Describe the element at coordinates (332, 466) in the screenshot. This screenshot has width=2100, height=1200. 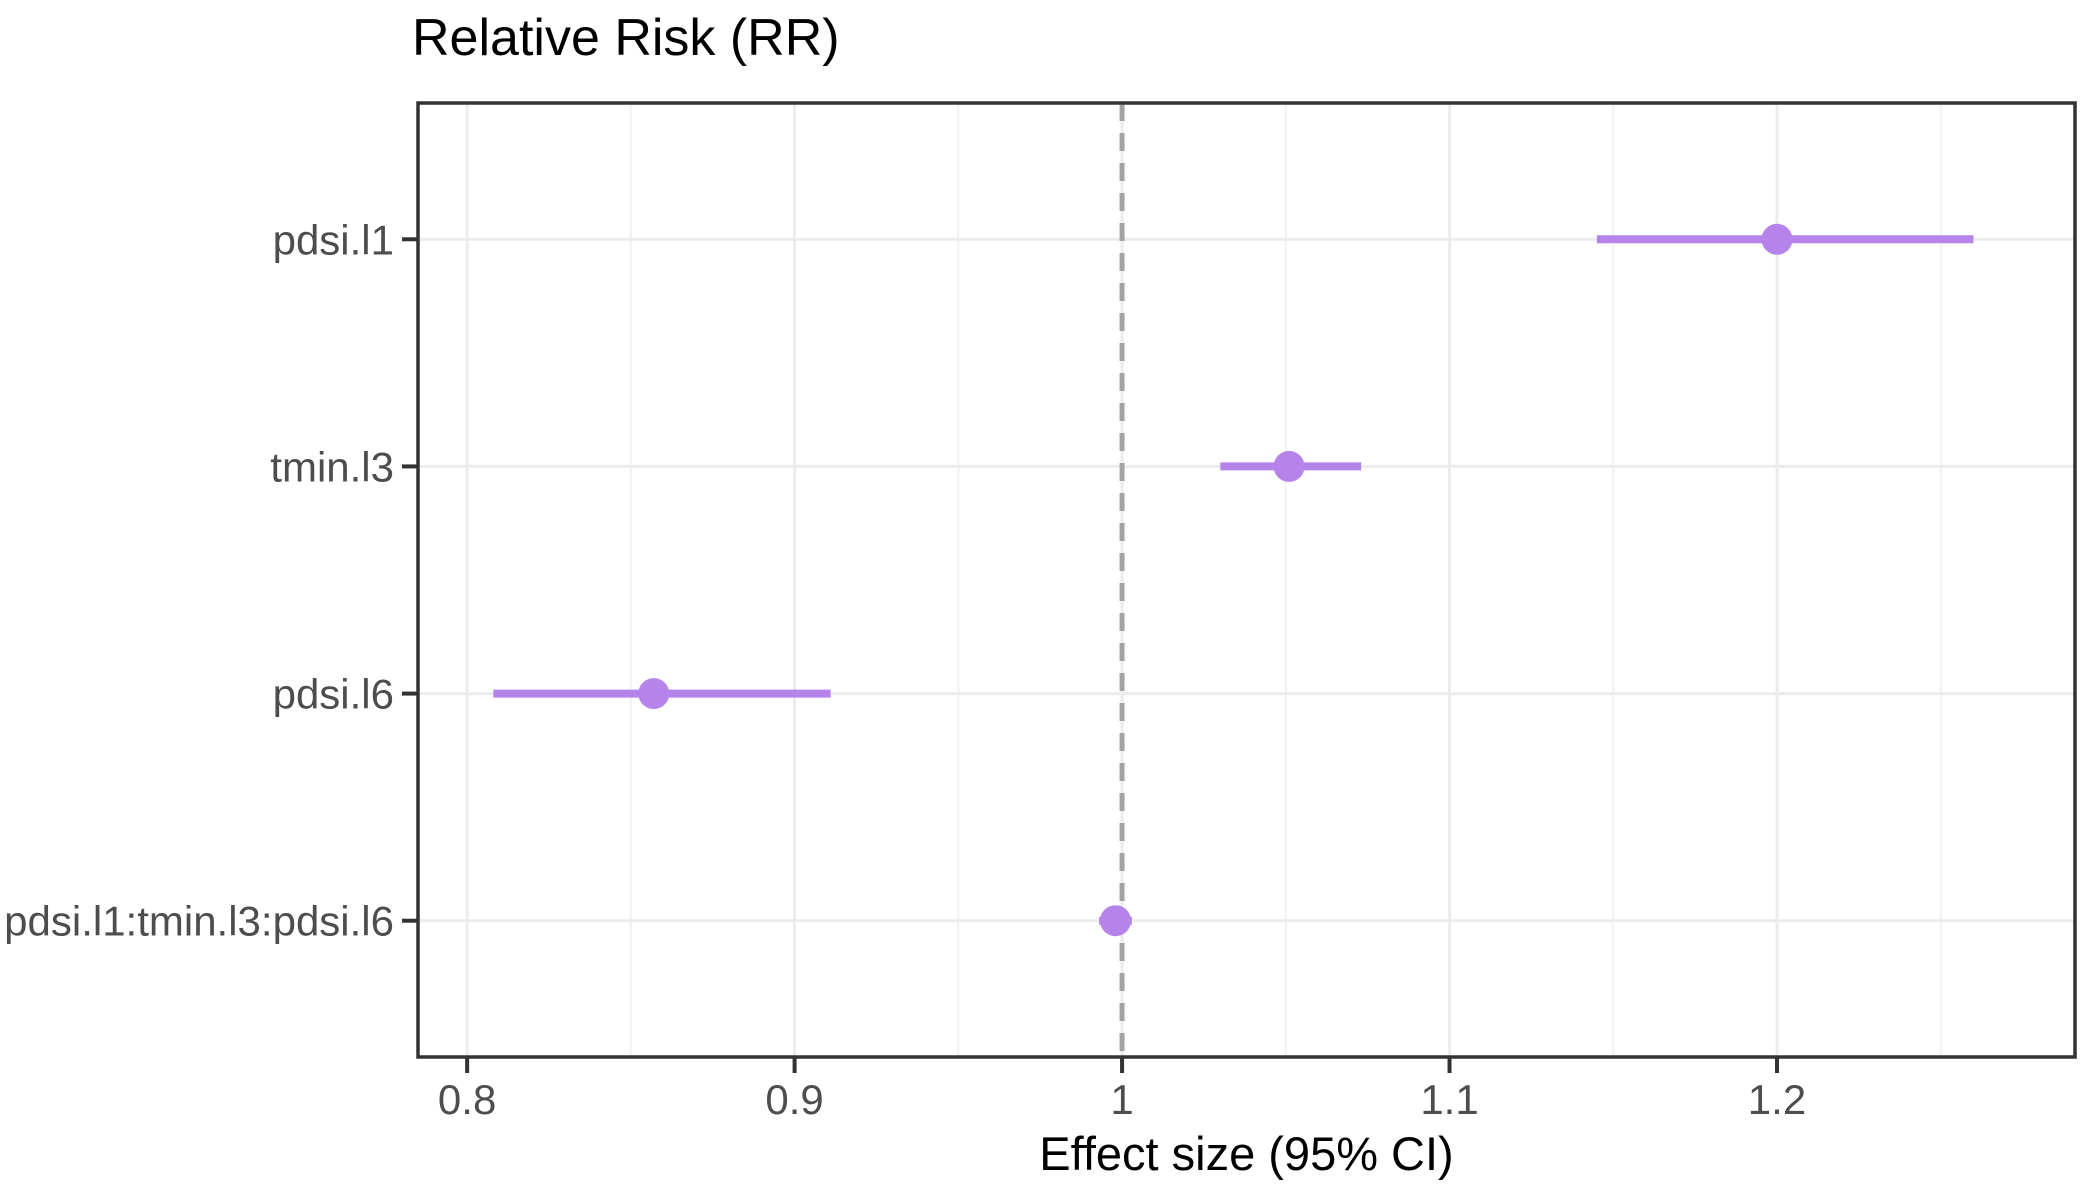
I see `y-category-label: tmin.l3` at that location.